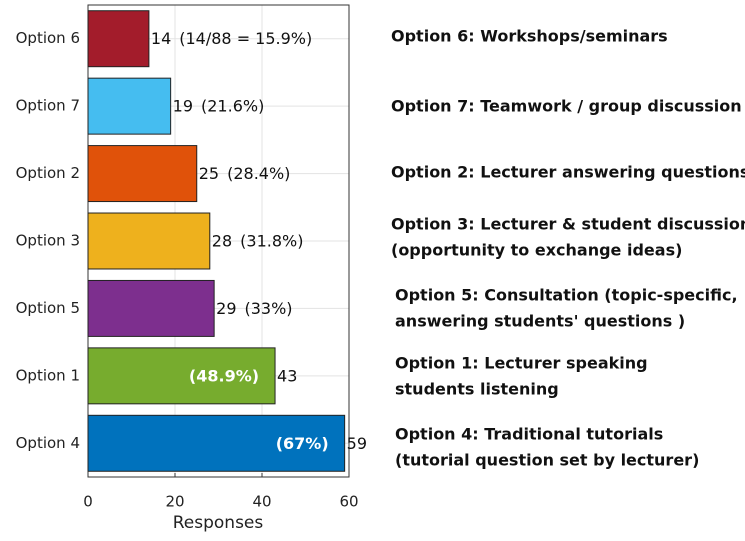 The image size is (745, 541). I want to click on y-tick-label: Option 6, so click(48, 38).